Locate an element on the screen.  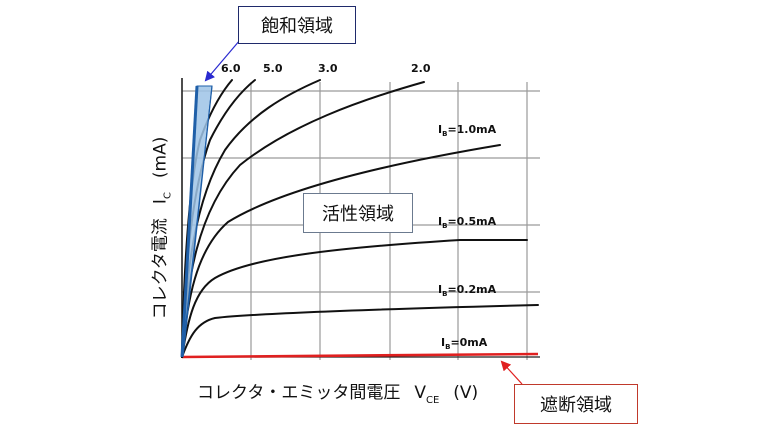
y-axis-symbol-sub: C is located at coordinates (168, 196).